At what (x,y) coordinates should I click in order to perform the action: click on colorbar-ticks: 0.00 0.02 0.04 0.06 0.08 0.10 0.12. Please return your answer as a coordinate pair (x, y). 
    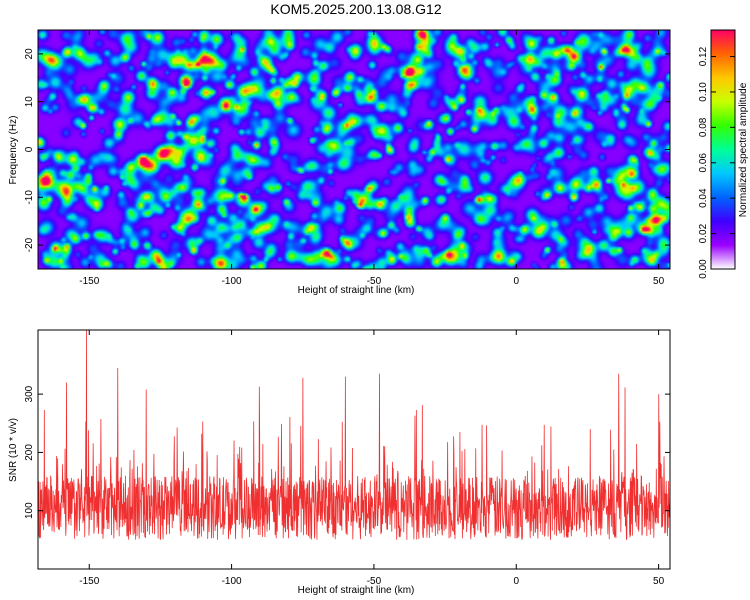
    Looking at the image, I should click on (716, 162).